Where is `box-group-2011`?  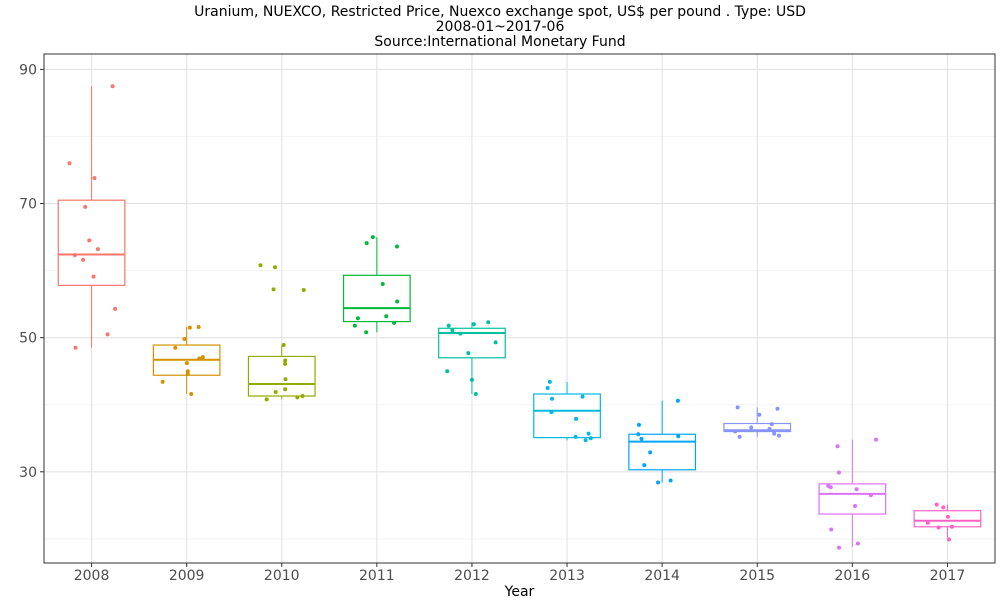 box-group-2011 is located at coordinates (376, 285).